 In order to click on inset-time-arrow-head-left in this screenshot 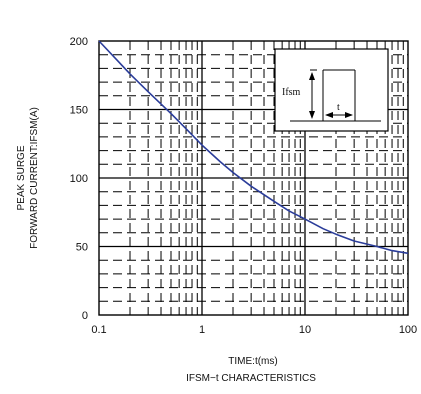, I will do `click(329, 115)`.